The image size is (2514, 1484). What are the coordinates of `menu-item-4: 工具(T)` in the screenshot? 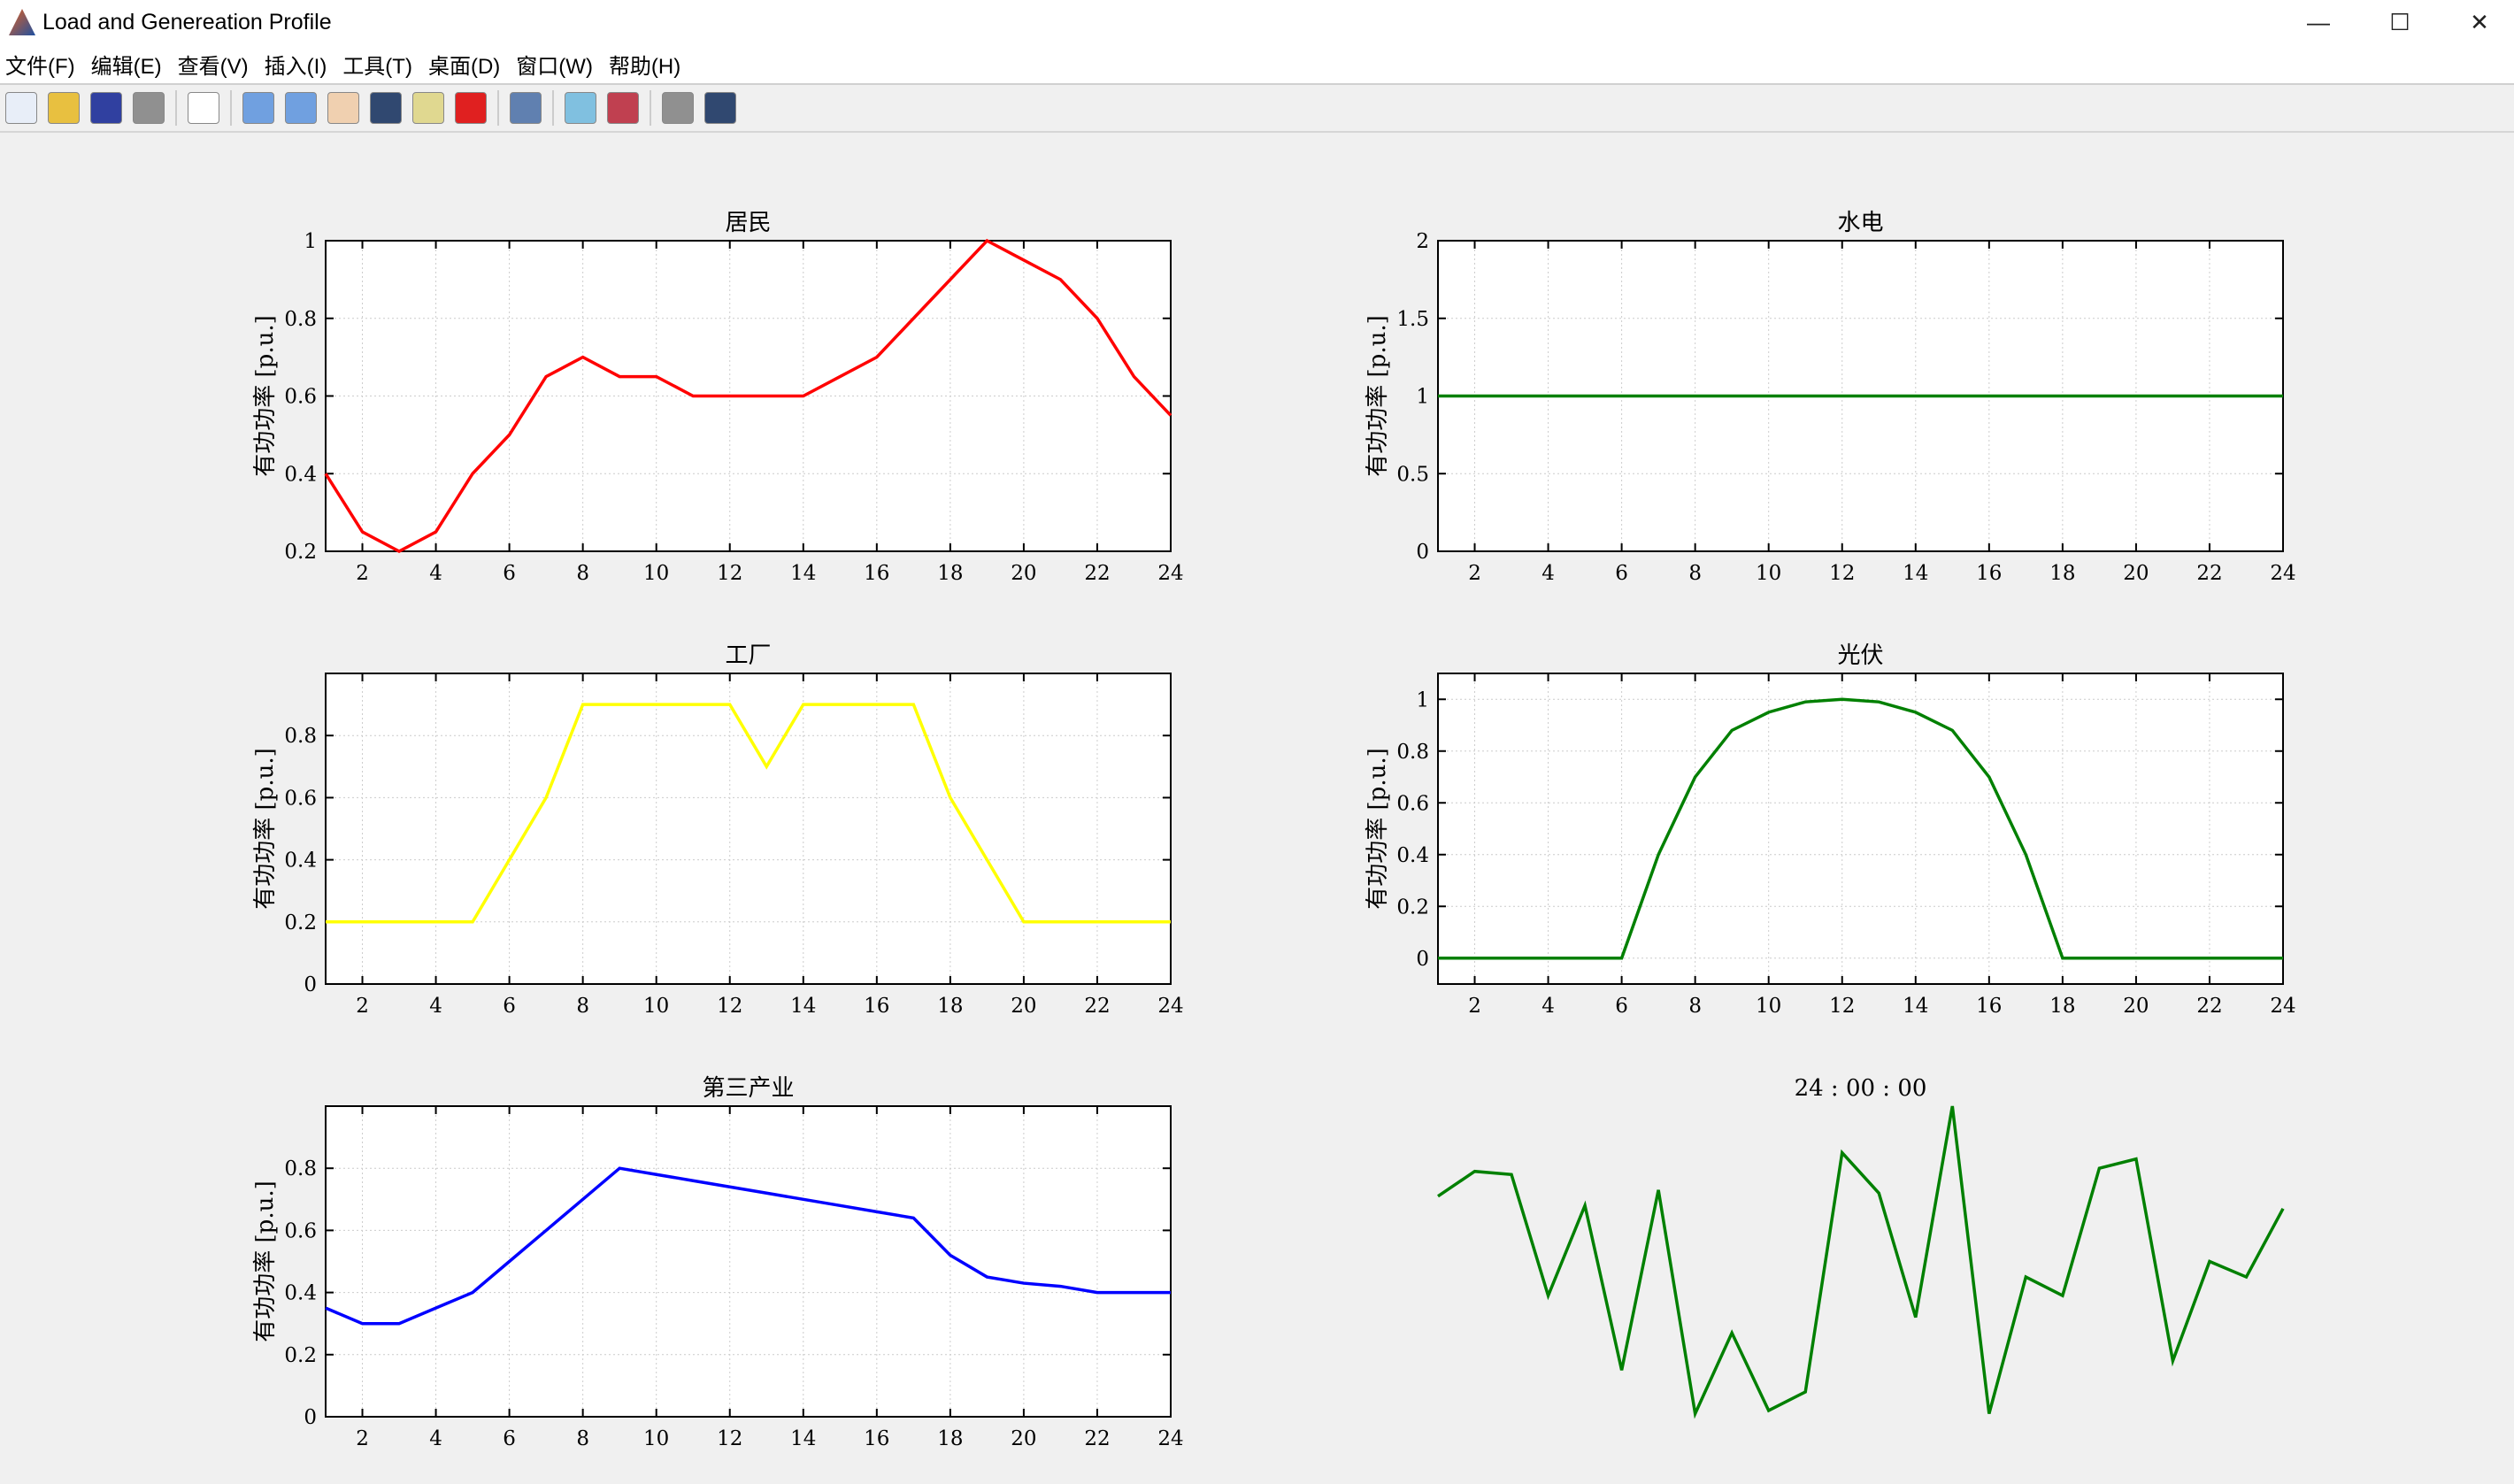 It's located at (377, 66).